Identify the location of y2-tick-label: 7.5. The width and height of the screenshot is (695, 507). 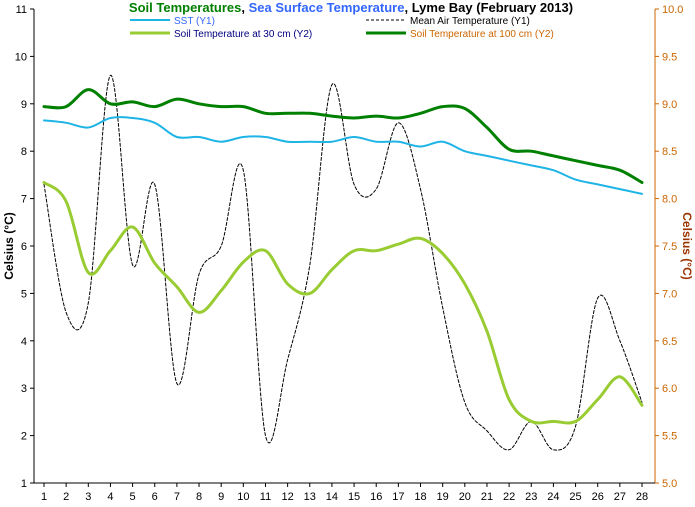
(669, 247).